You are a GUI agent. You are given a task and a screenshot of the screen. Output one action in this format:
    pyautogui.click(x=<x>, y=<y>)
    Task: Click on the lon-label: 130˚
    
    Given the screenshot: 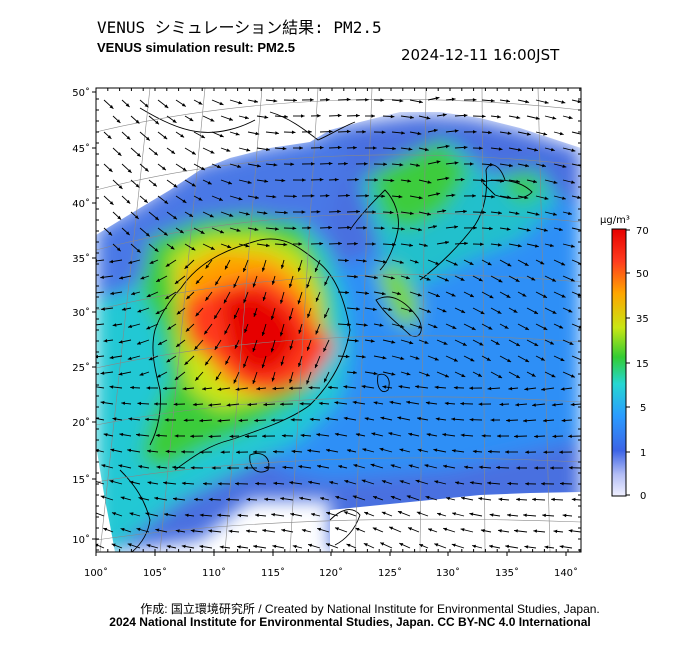 What is the action you would take?
    pyautogui.click(x=448, y=573)
    